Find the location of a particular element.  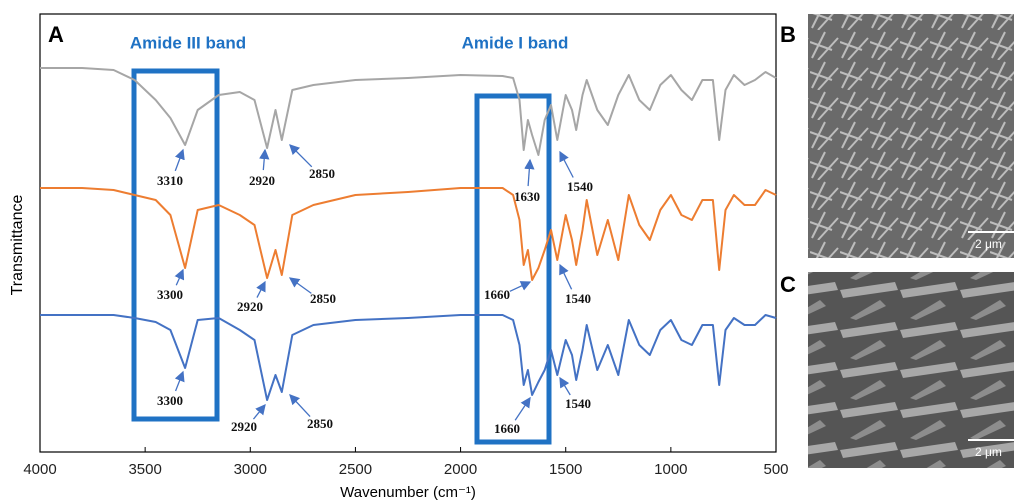

band-label: Amide III band is located at coordinates (188, 42).